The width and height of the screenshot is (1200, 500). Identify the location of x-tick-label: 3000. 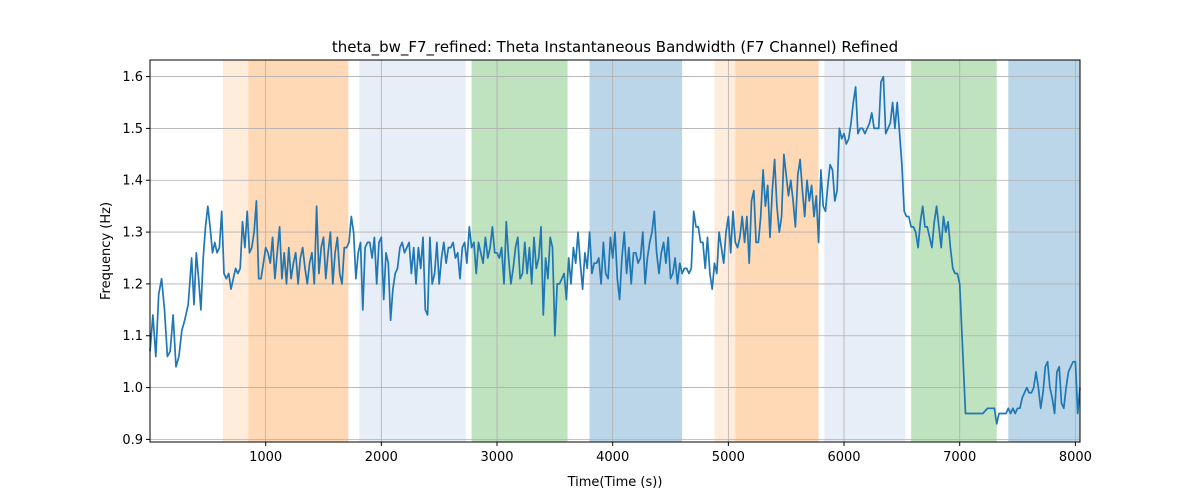
(496, 457).